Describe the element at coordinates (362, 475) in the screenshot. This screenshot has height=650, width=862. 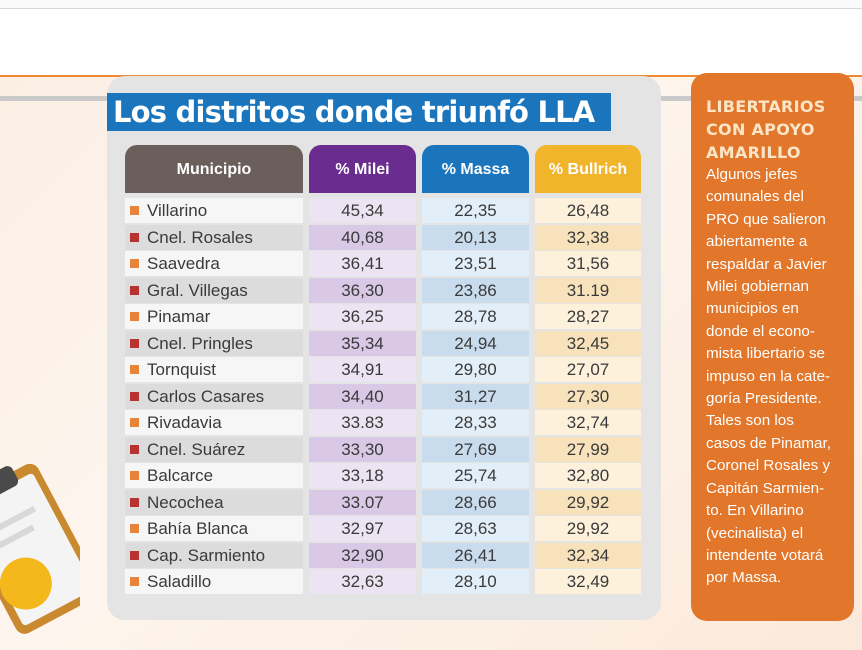
I see `milei-value: 33,18` at that location.